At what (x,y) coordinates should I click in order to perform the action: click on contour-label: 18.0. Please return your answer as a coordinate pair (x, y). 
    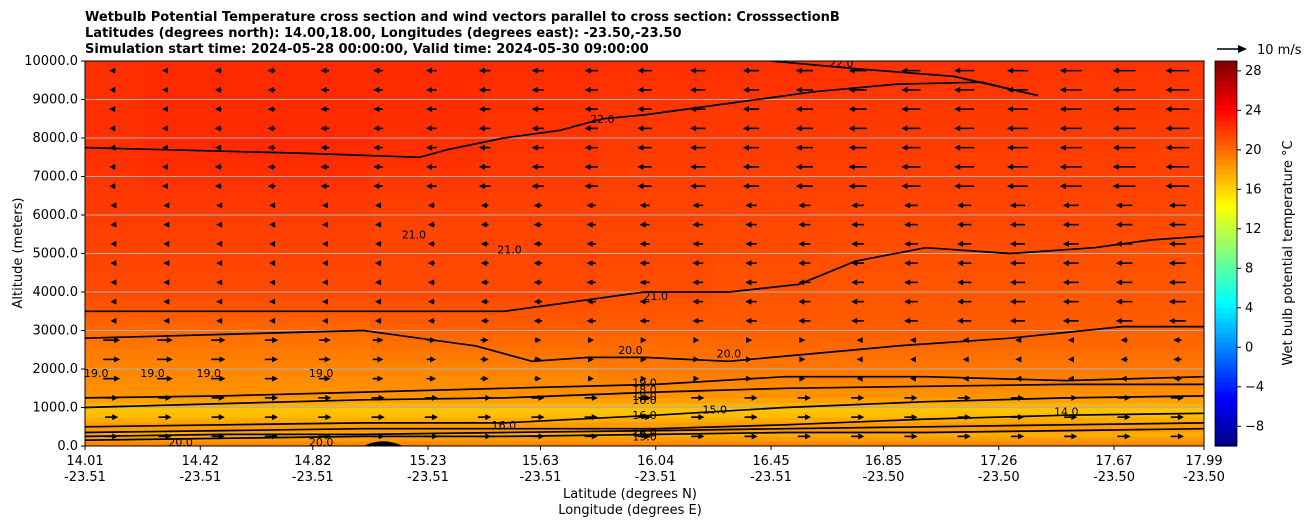
    Looking at the image, I should click on (644, 389).